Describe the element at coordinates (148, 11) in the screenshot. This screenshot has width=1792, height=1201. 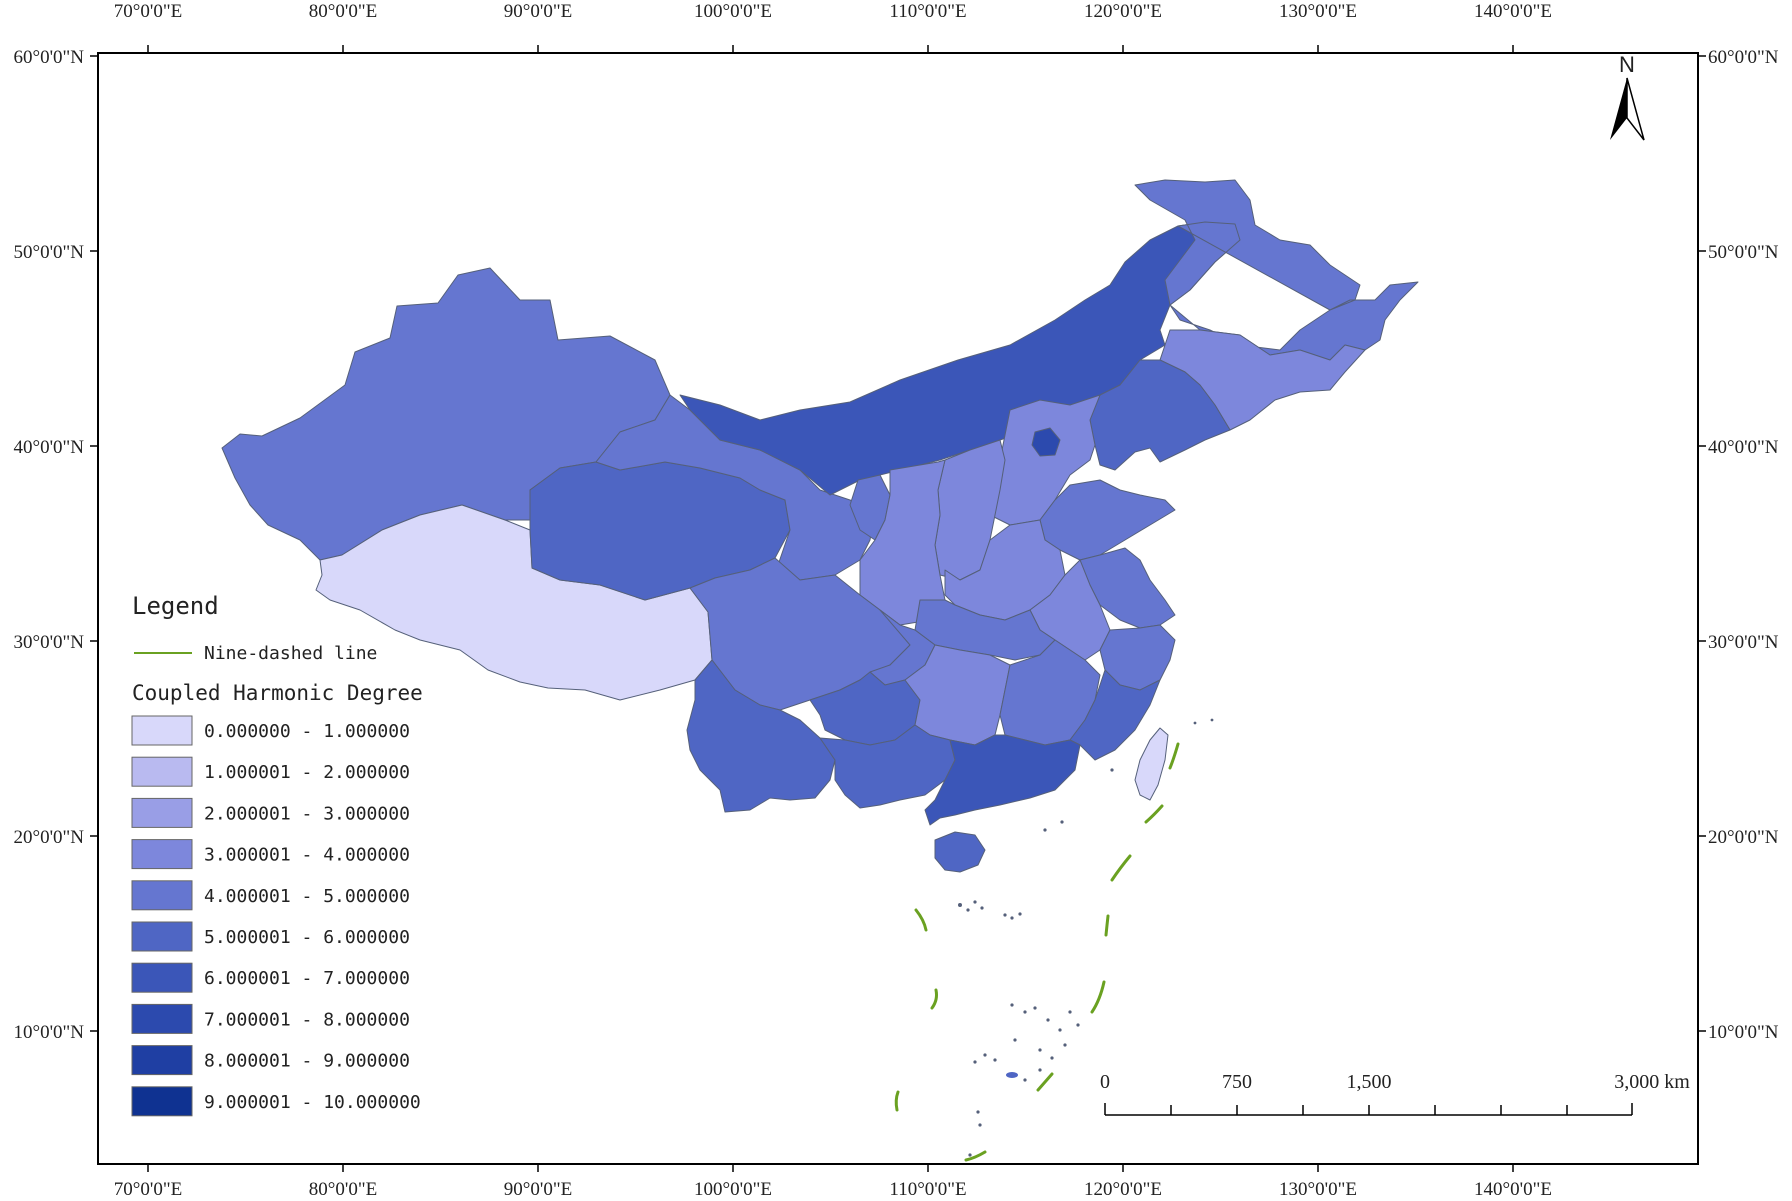
I see `lon-label-top: 70°0'0"E` at that location.